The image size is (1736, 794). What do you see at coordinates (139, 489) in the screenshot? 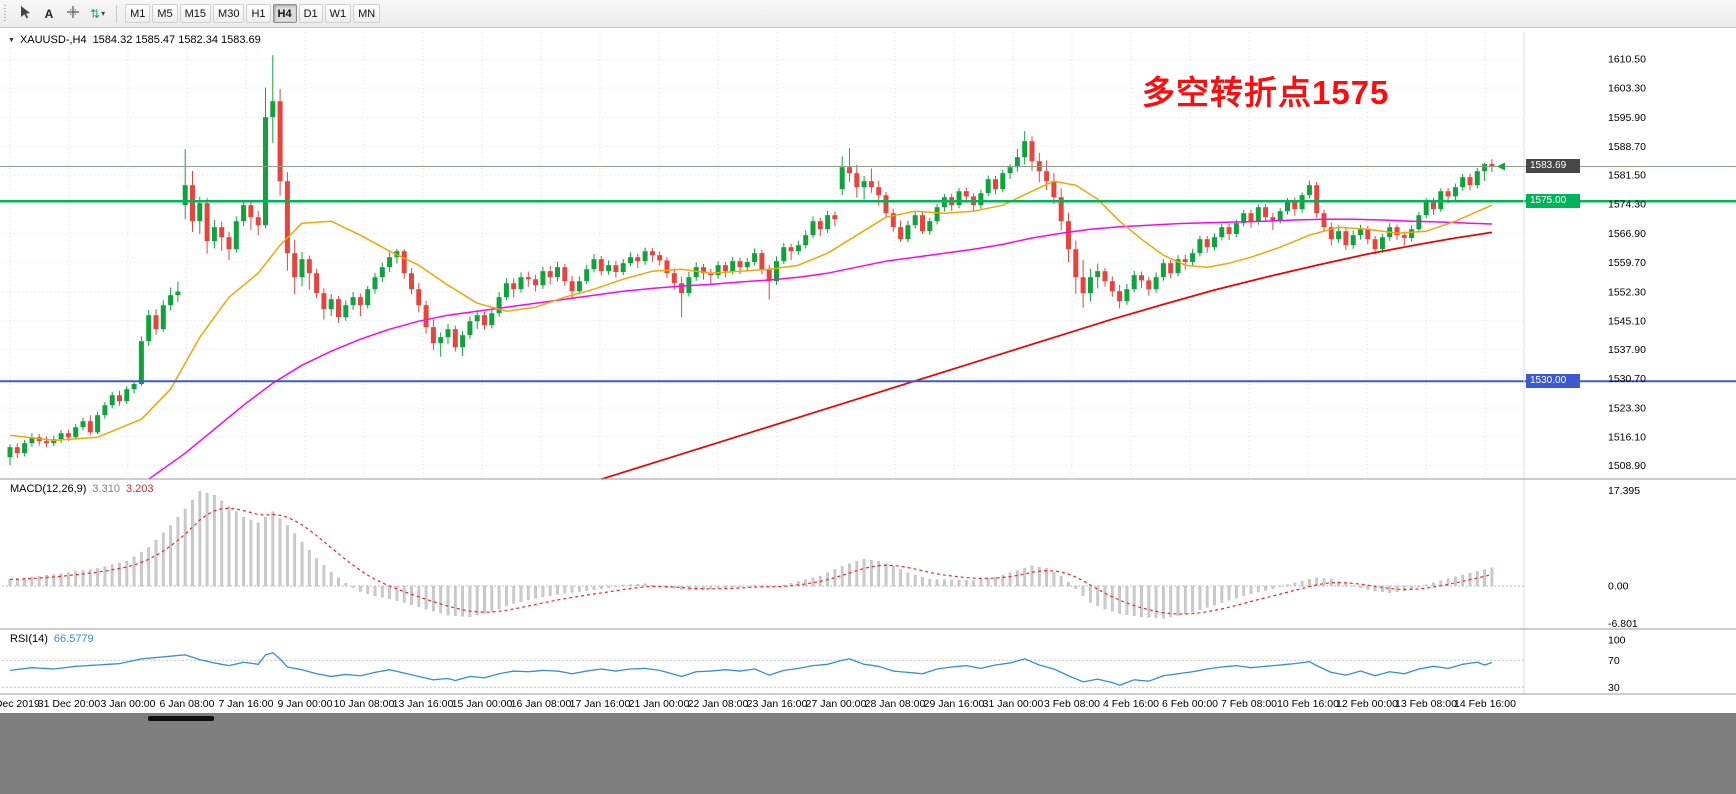
I see `macd-signal-value: 3.203` at bounding box center [139, 489].